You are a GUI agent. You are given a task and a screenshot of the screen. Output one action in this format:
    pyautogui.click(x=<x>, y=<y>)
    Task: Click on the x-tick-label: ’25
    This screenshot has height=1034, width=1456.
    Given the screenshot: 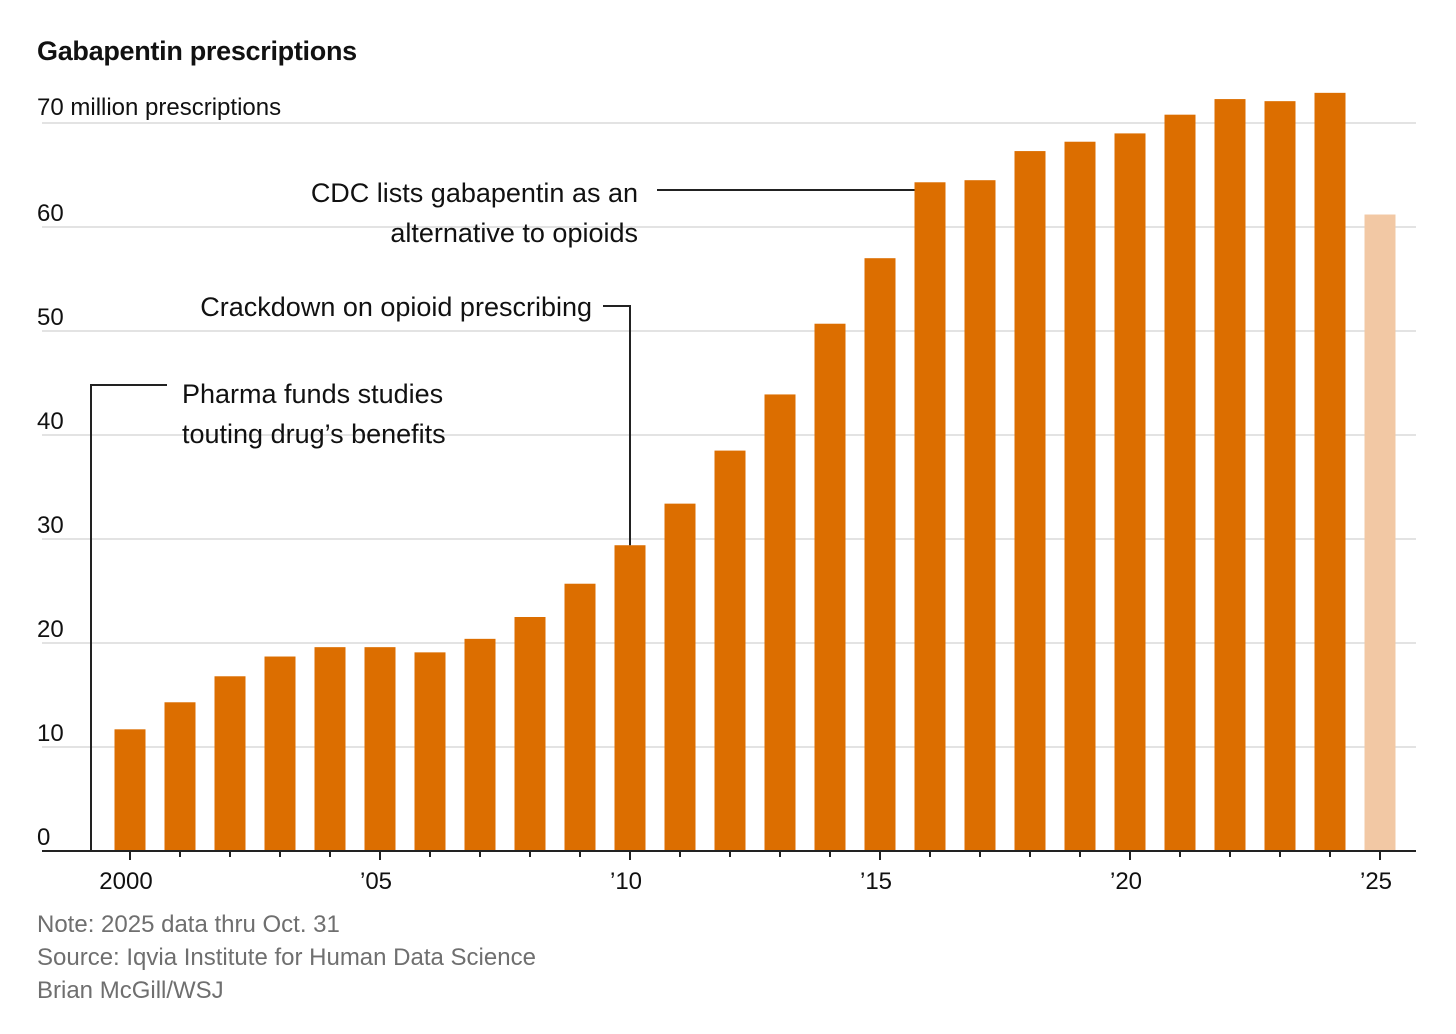 What is the action you would take?
    pyautogui.click(x=1376, y=881)
    